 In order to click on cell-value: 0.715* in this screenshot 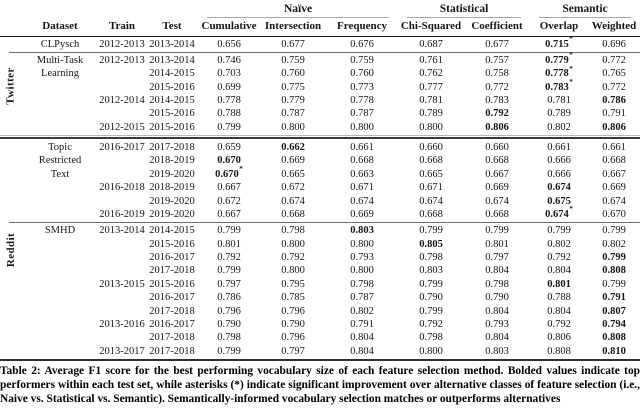, I will do `click(559, 42)`.